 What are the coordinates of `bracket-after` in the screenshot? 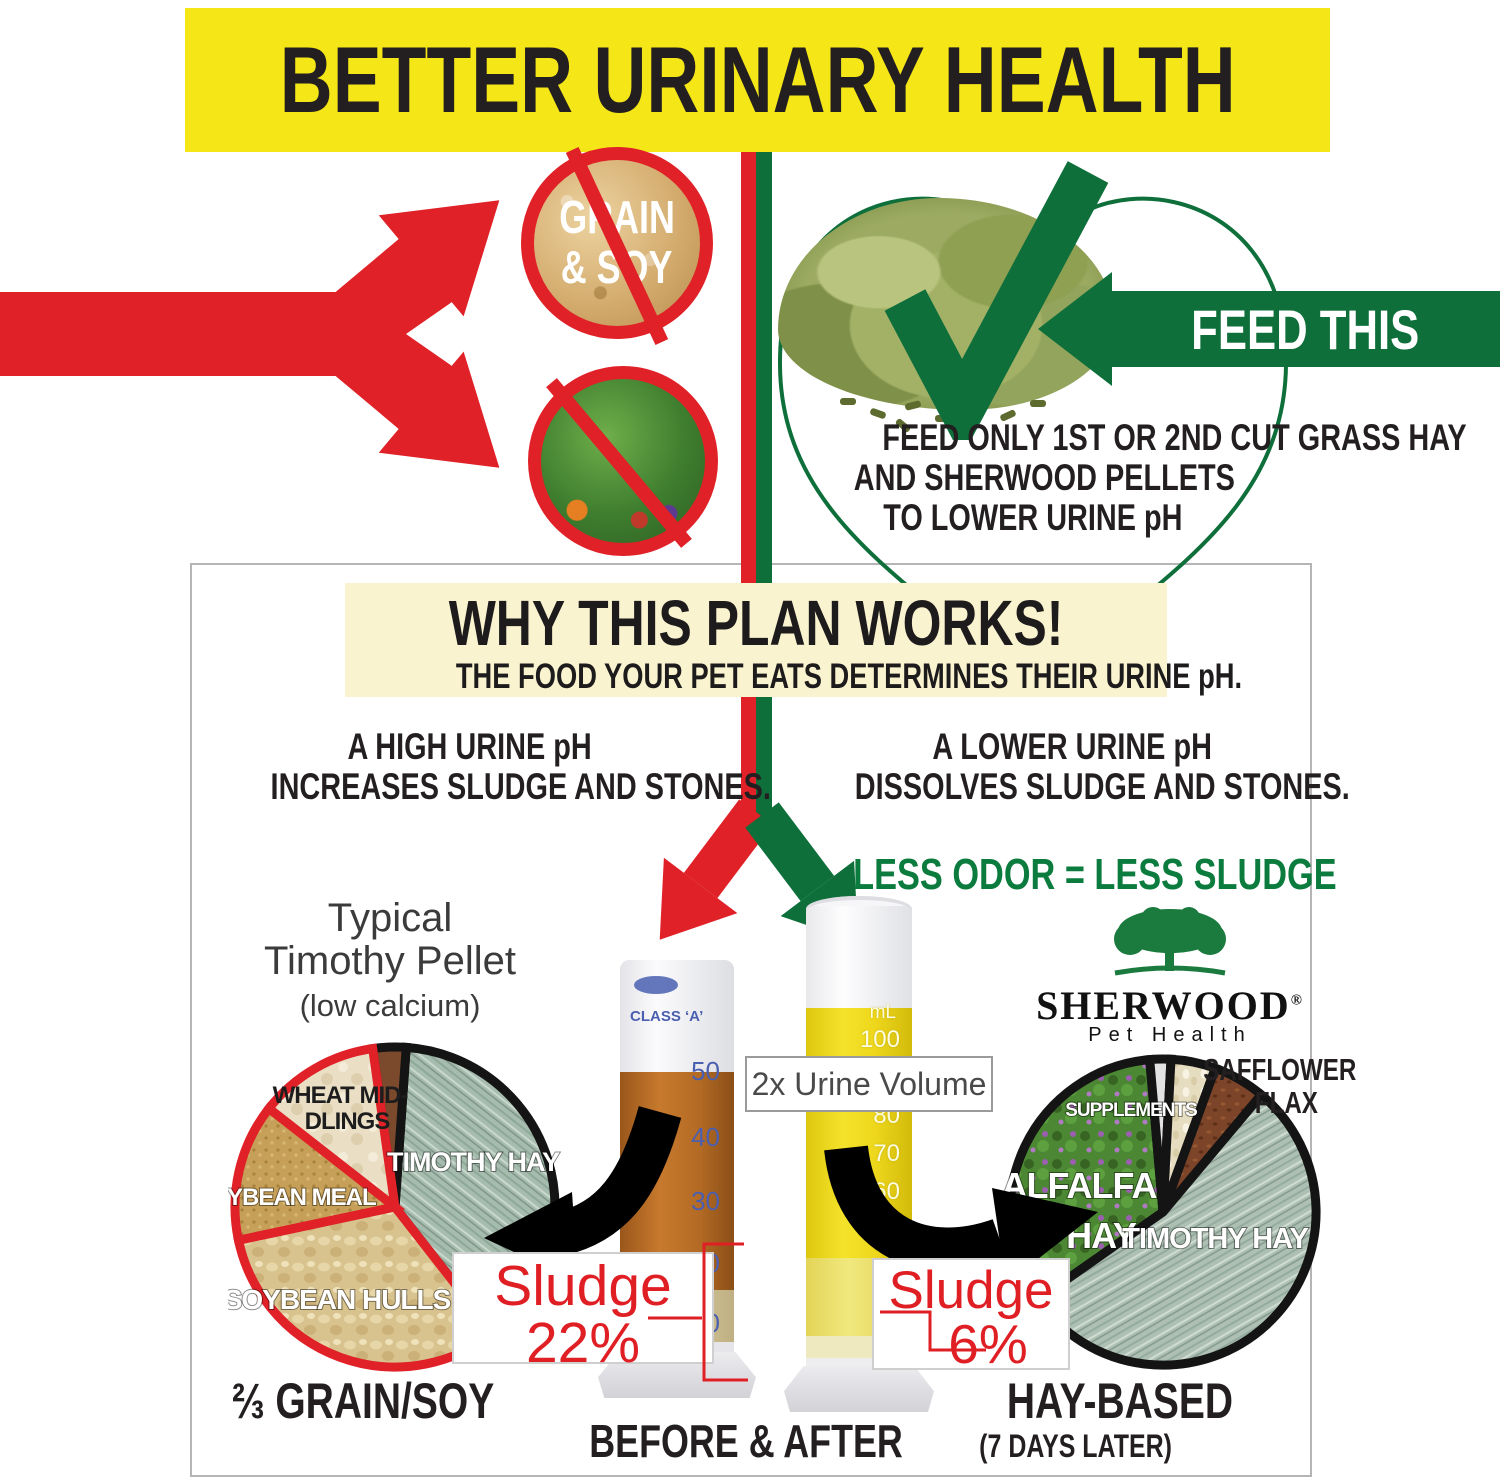 It's located at (933, 1331).